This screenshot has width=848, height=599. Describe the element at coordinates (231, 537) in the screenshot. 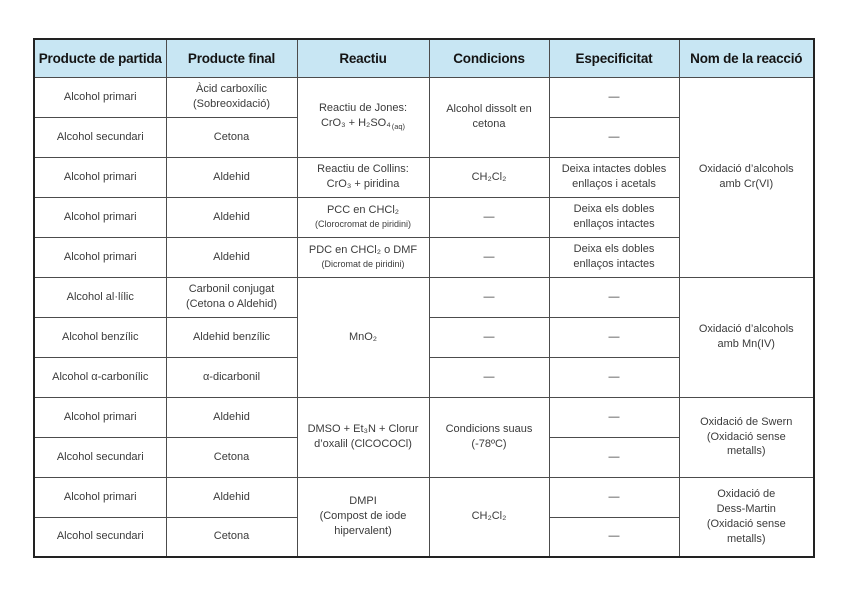

I see `cell-final-g3r1: Cetona` at that location.